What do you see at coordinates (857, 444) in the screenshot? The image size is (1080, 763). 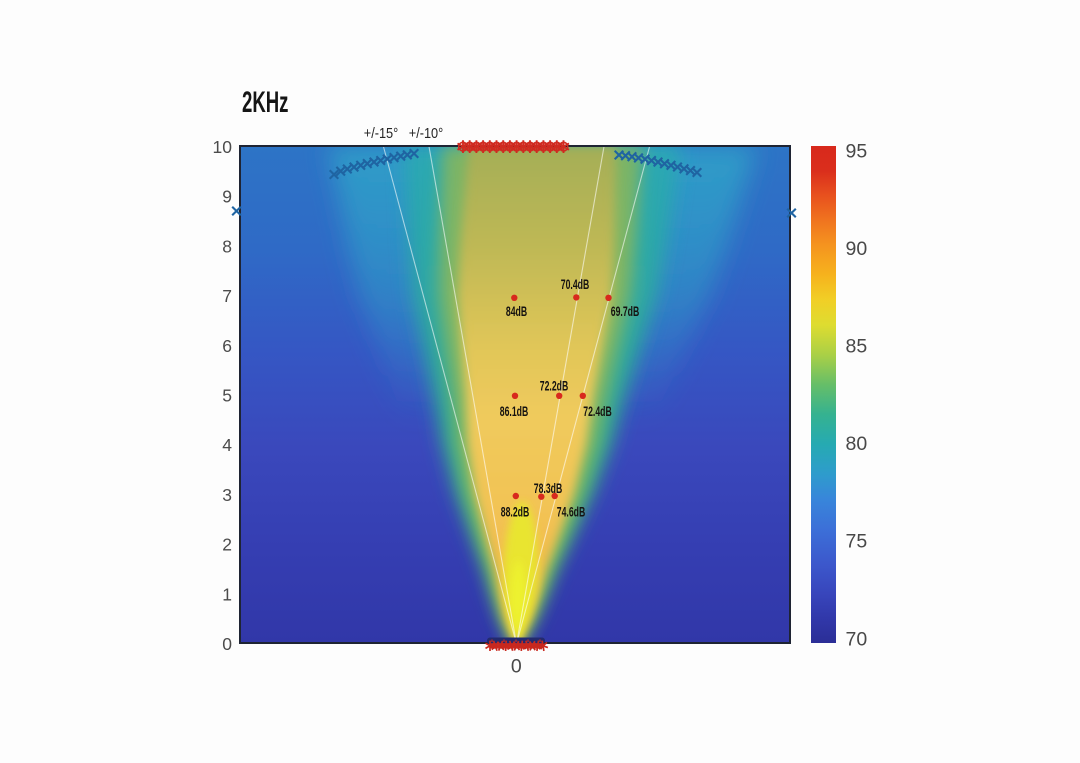 I see `svg-text: 80` at bounding box center [857, 444].